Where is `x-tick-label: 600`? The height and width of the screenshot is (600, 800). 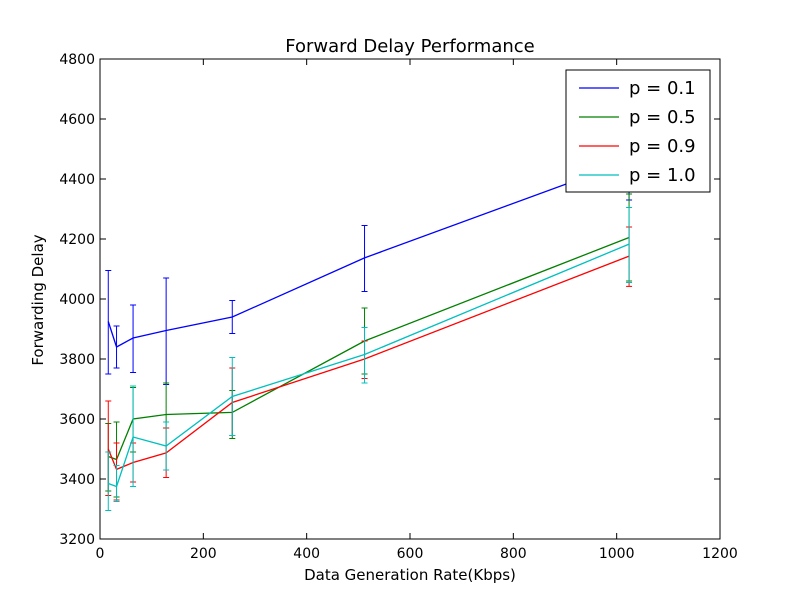
x-tick-label: 600 is located at coordinates (410, 554).